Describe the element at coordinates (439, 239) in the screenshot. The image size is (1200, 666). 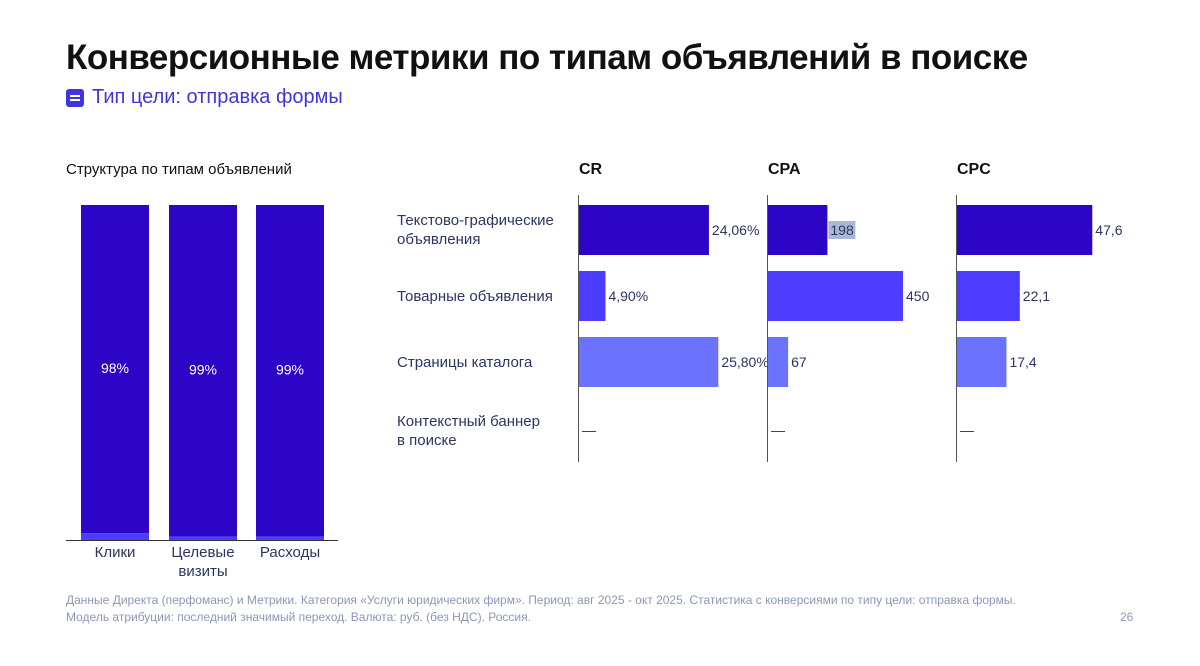
I see `row-label-line: объявления` at that location.